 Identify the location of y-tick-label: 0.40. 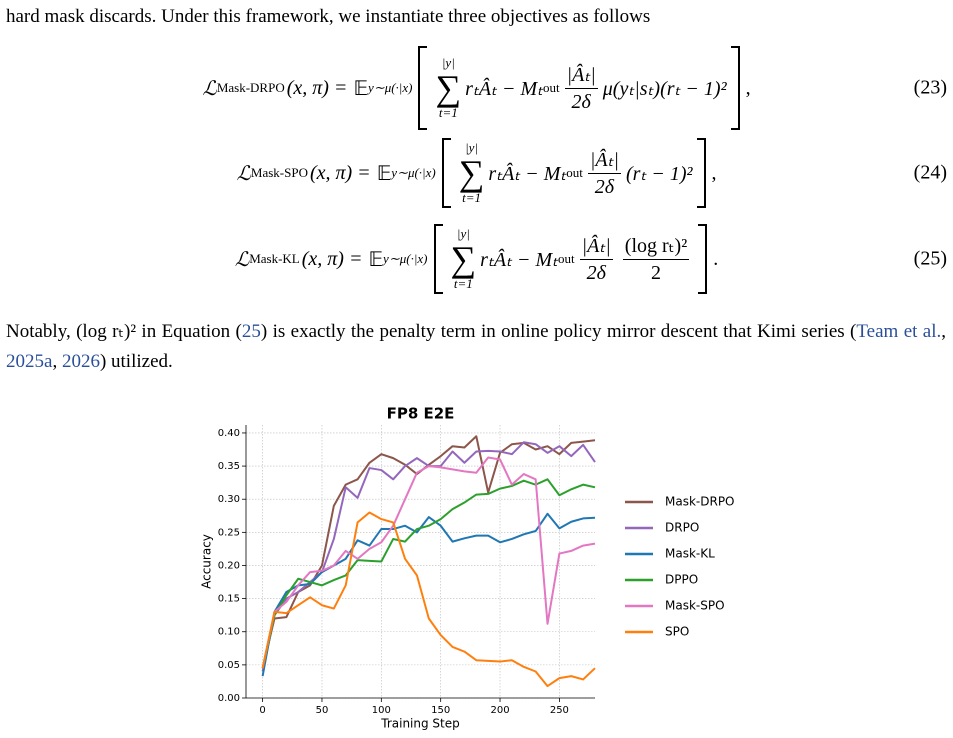
(229, 433).